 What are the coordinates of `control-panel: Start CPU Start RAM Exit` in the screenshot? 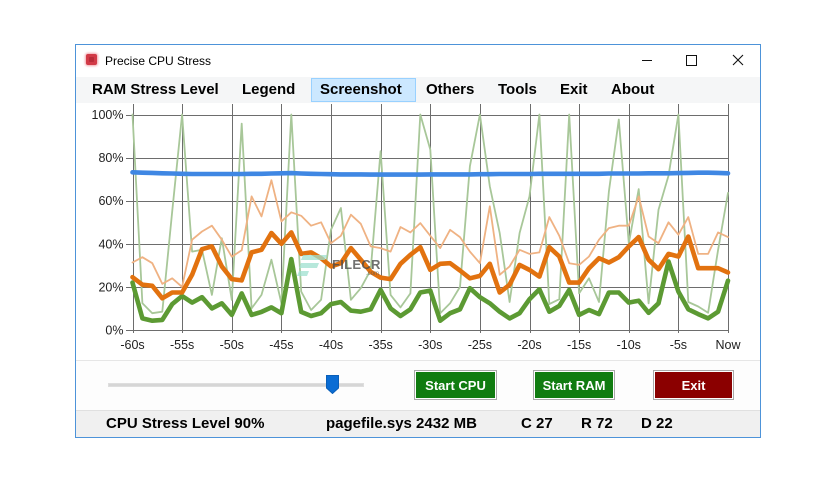 It's located at (418, 385).